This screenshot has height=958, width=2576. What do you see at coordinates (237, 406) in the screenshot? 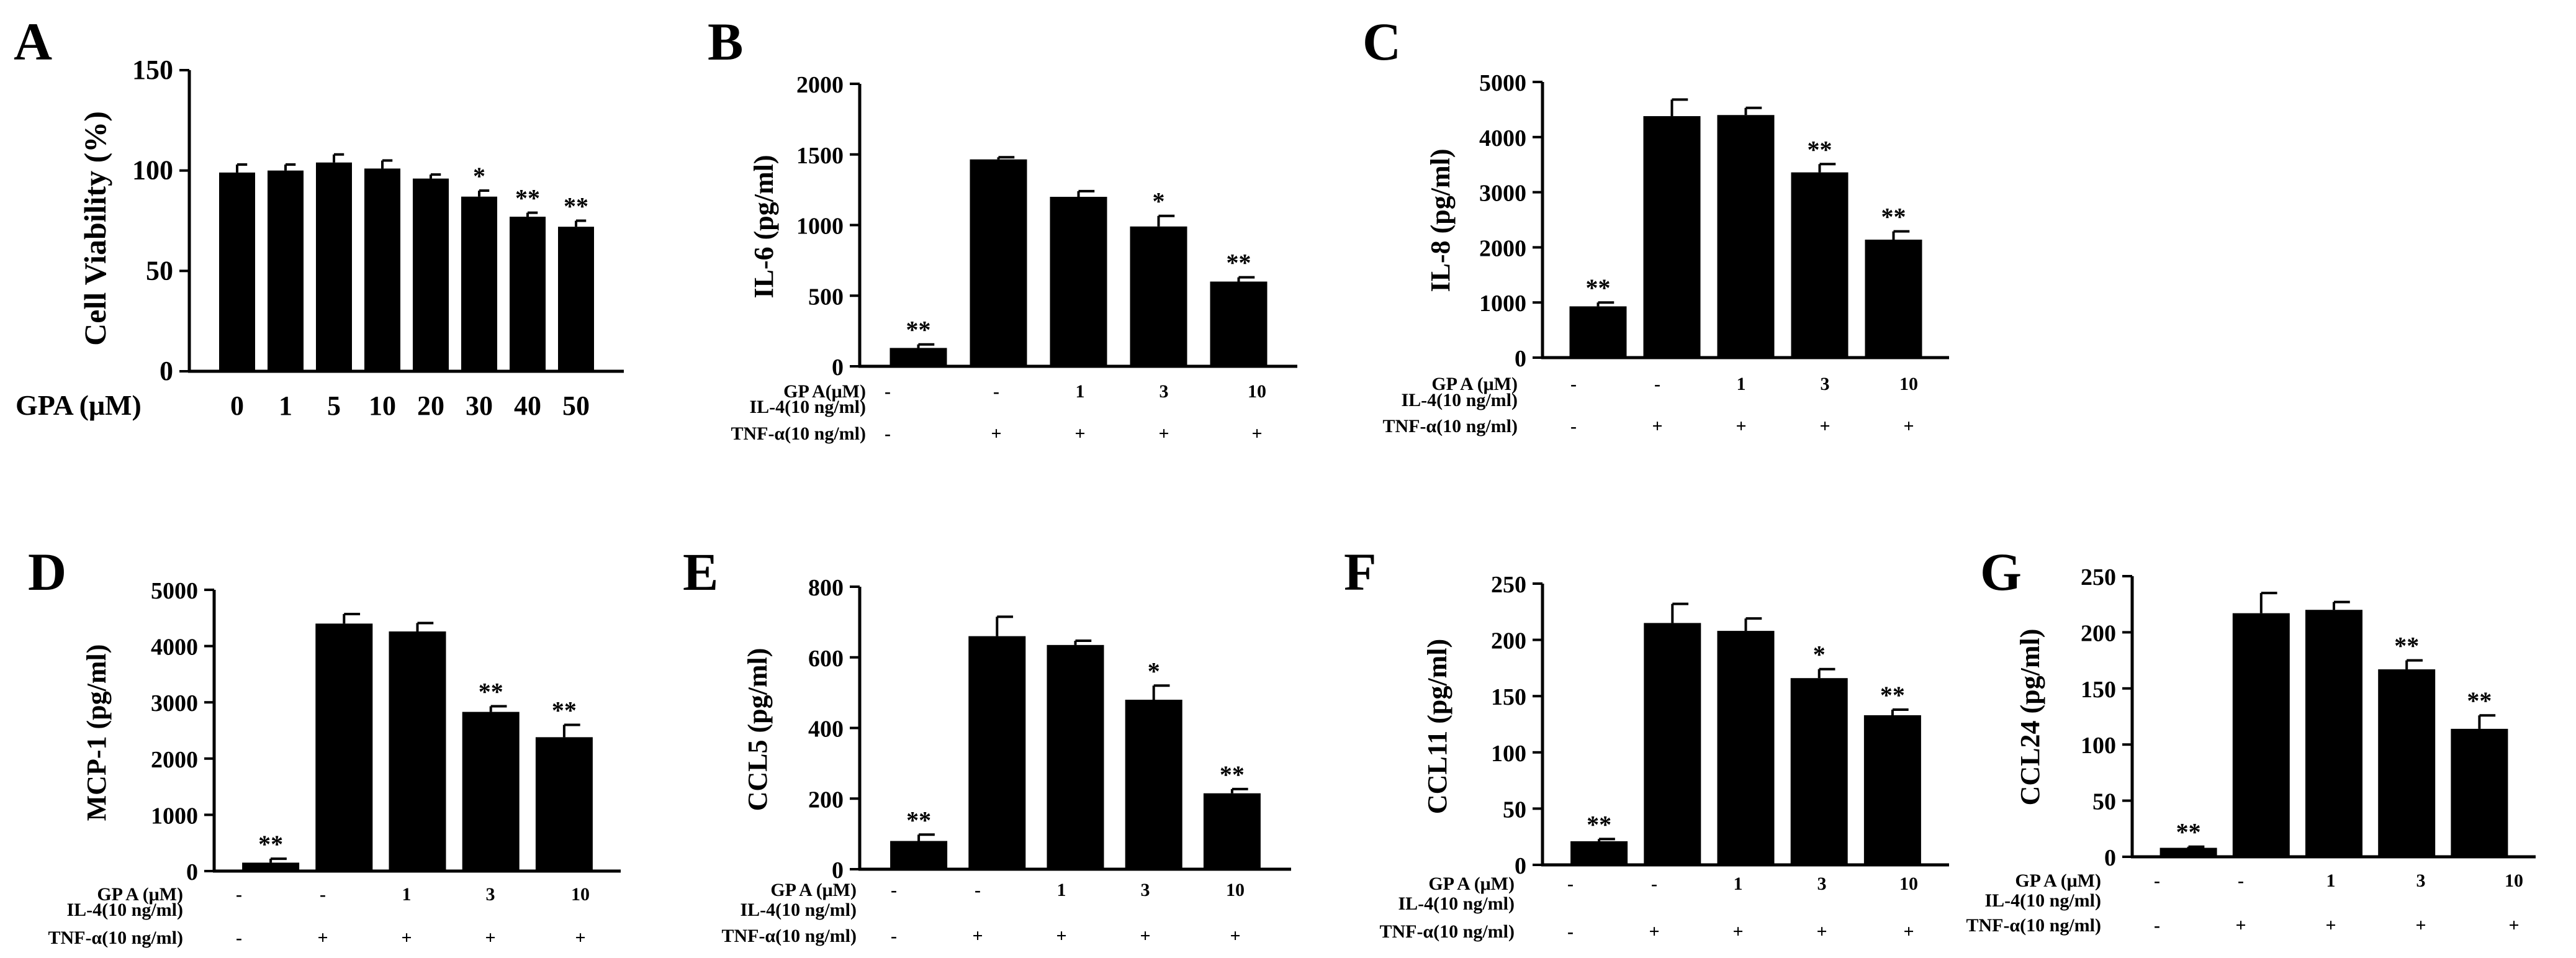
I see `x-tick-label: 0` at bounding box center [237, 406].